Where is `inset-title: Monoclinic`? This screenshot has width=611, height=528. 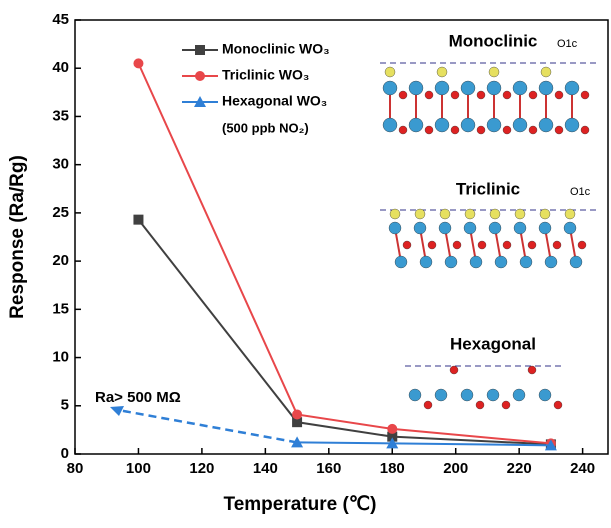 inset-title: Monoclinic is located at coordinates (493, 40).